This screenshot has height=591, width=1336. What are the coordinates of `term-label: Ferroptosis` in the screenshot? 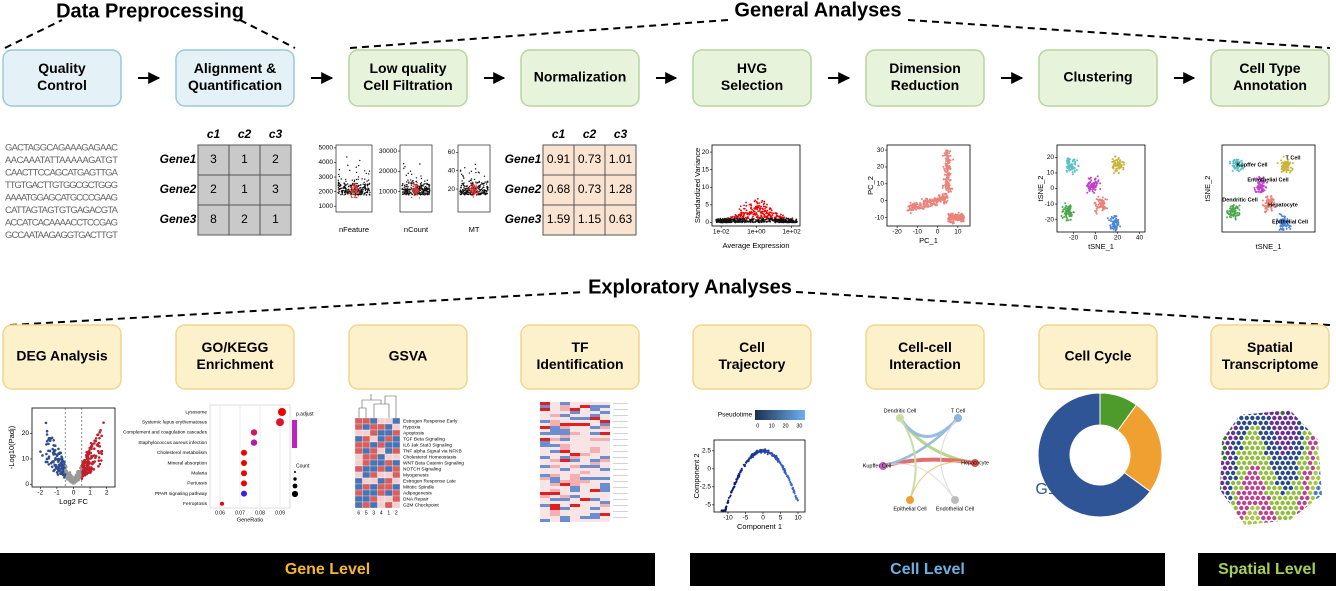 It's located at (195, 504).